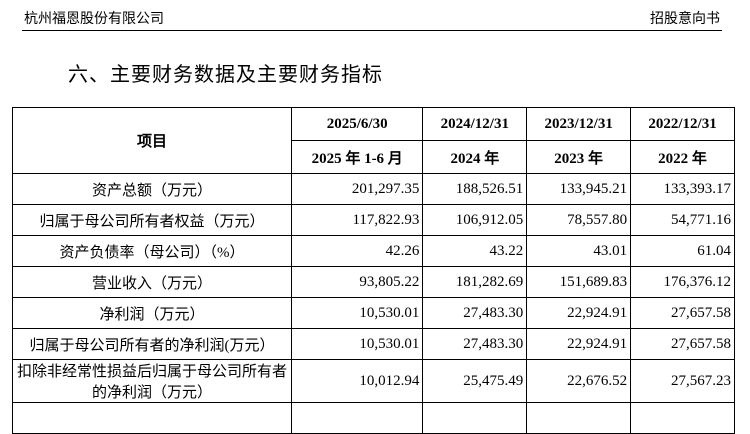  Describe the element at coordinates (152, 381) in the screenshot. I see `row-label: 扣除非经常性损益后归属于母公司所有者的净利润（万元）` at that location.